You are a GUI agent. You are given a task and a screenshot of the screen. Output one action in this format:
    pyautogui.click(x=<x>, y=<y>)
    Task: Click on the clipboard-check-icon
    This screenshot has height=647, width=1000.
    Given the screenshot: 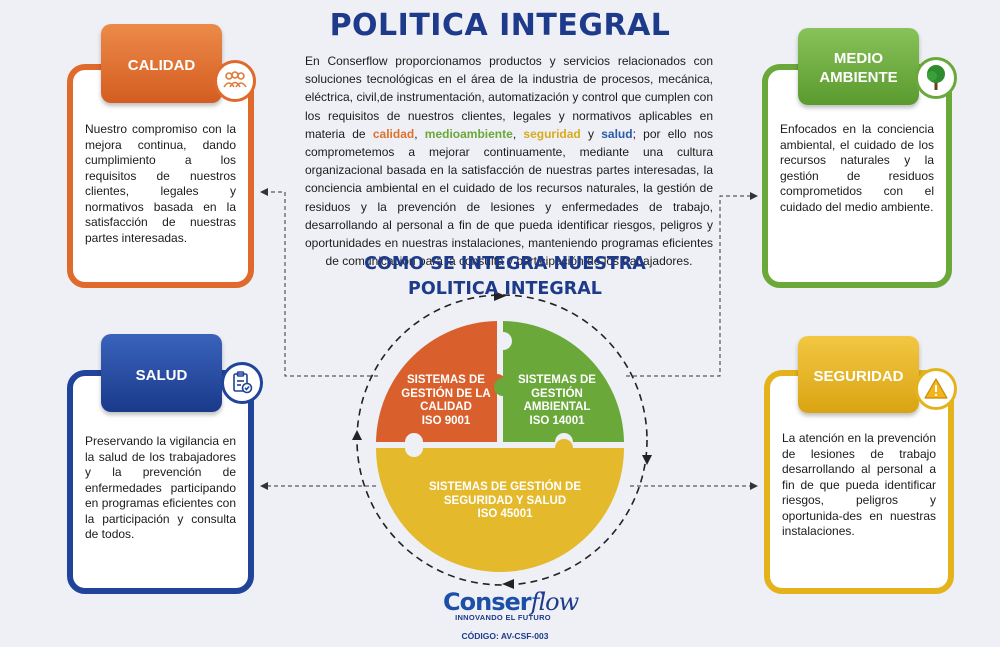 What is the action you would take?
    pyautogui.click(x=242, y=383)
    